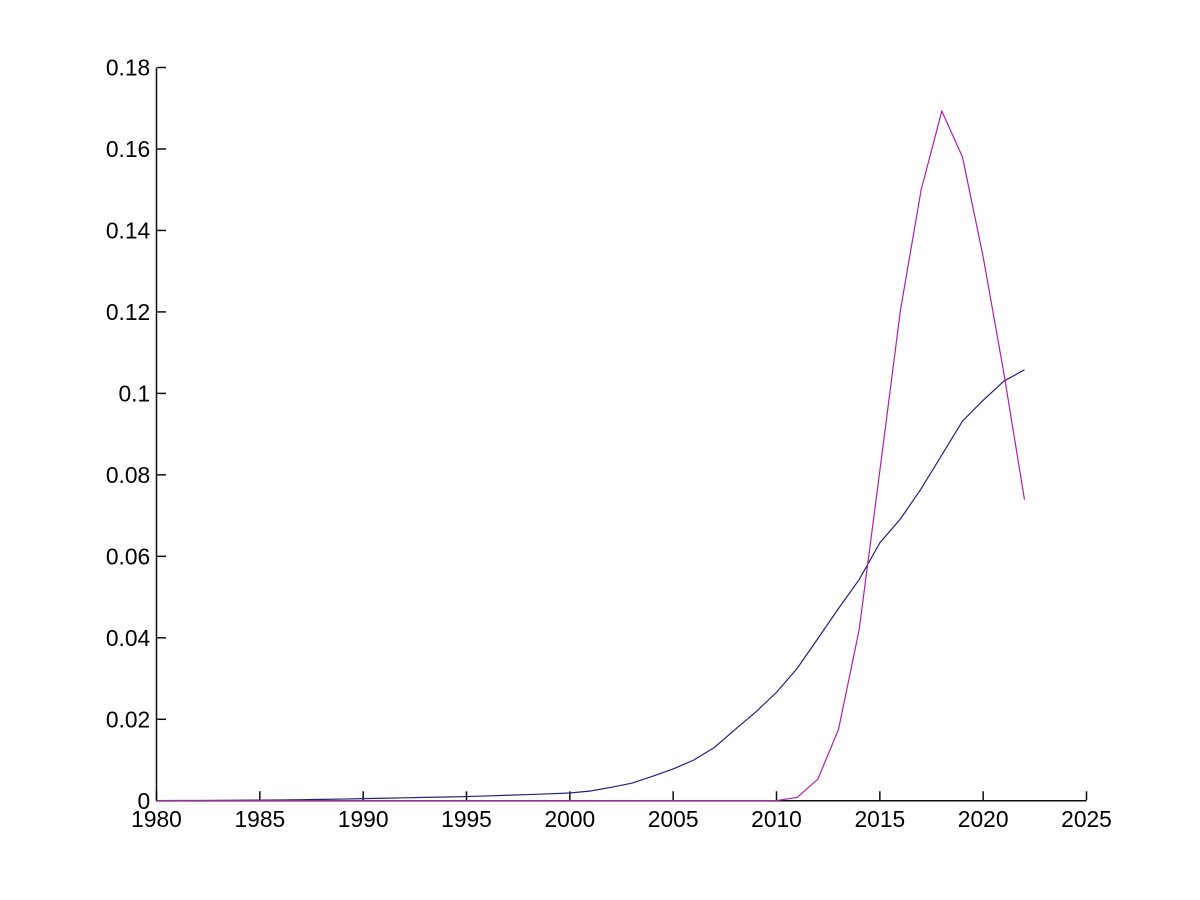 This screenshot has width=1200, height=900. I want to click on svg-text: 0.14, so click(128, 230).